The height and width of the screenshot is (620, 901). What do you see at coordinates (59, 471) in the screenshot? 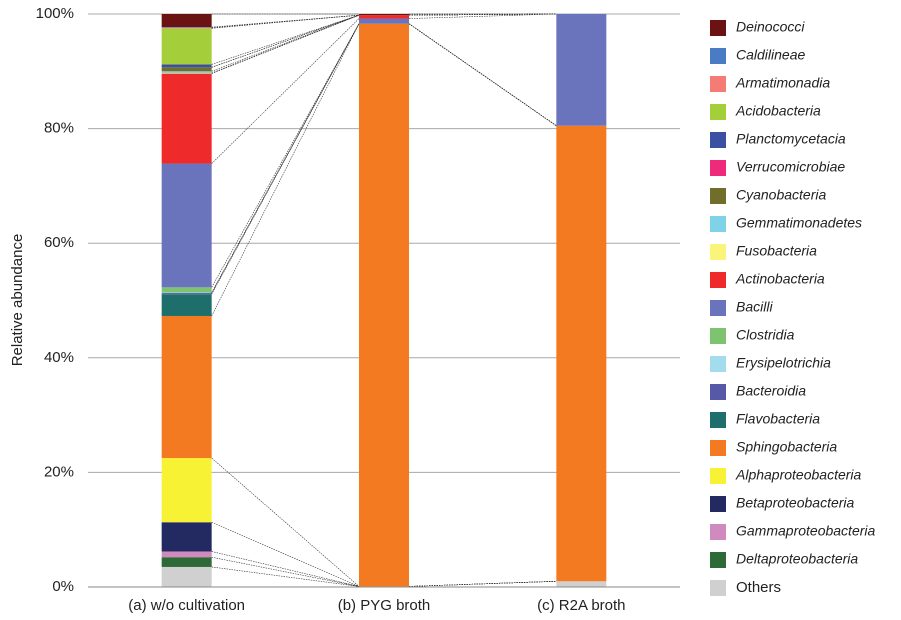
I see `y-tick-label: 20%` at bounding box center [59, 471].